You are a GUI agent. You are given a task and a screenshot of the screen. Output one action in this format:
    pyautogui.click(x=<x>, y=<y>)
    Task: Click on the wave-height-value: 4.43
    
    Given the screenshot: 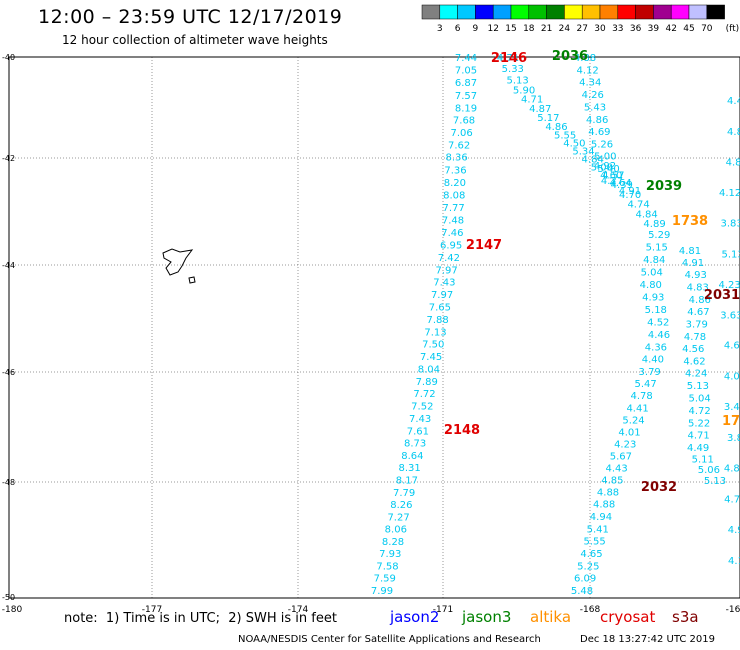 What is the action you would take?
    pyautogui.click(x=616, y=468)
    